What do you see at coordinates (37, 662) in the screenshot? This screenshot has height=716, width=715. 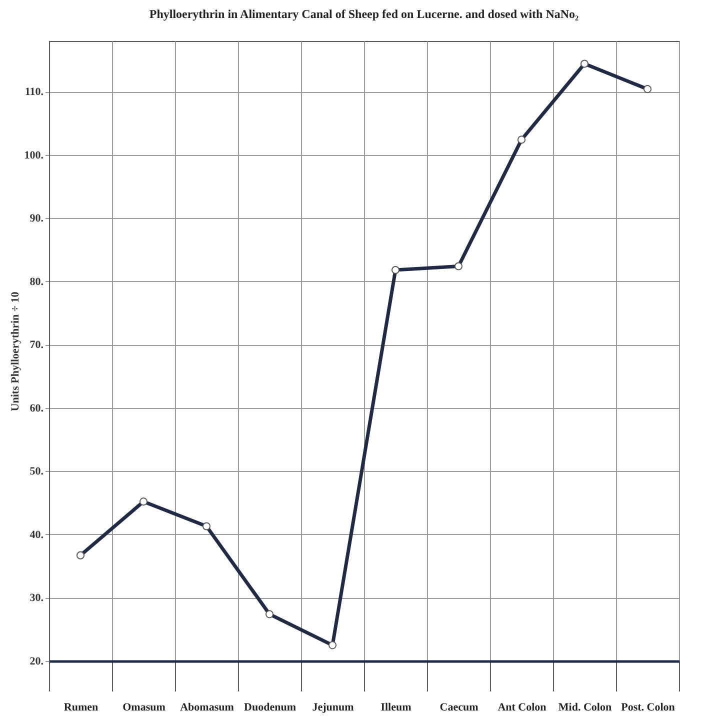 I see `y-tick-label: 20.` at bounding box center [37, 662].